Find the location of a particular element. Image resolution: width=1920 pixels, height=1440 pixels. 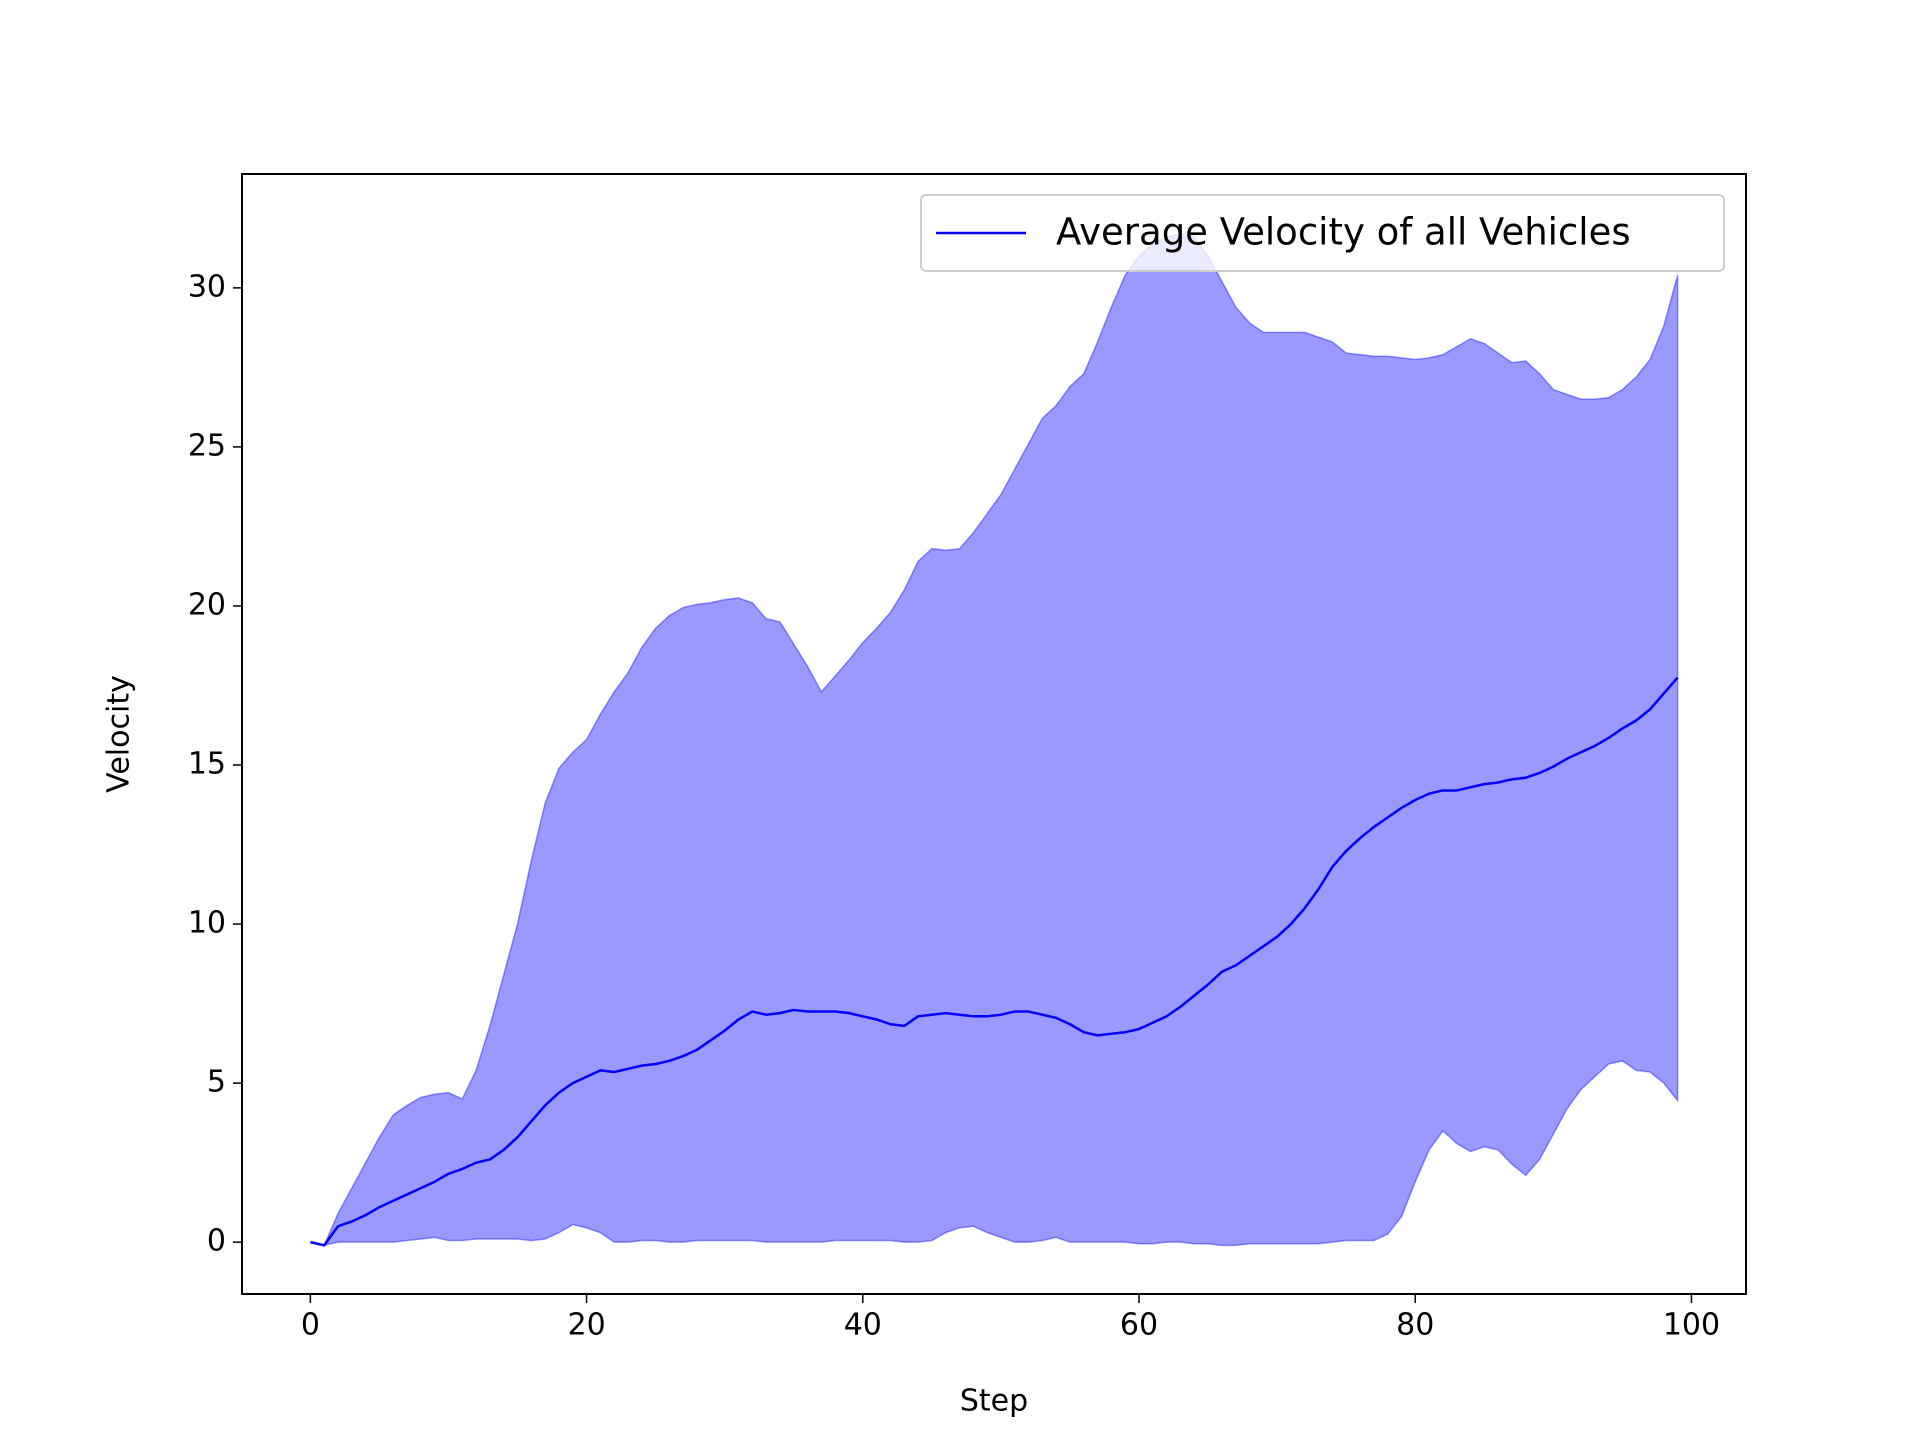

x-tick-label: 40 is located at coordinates (863, 1325).